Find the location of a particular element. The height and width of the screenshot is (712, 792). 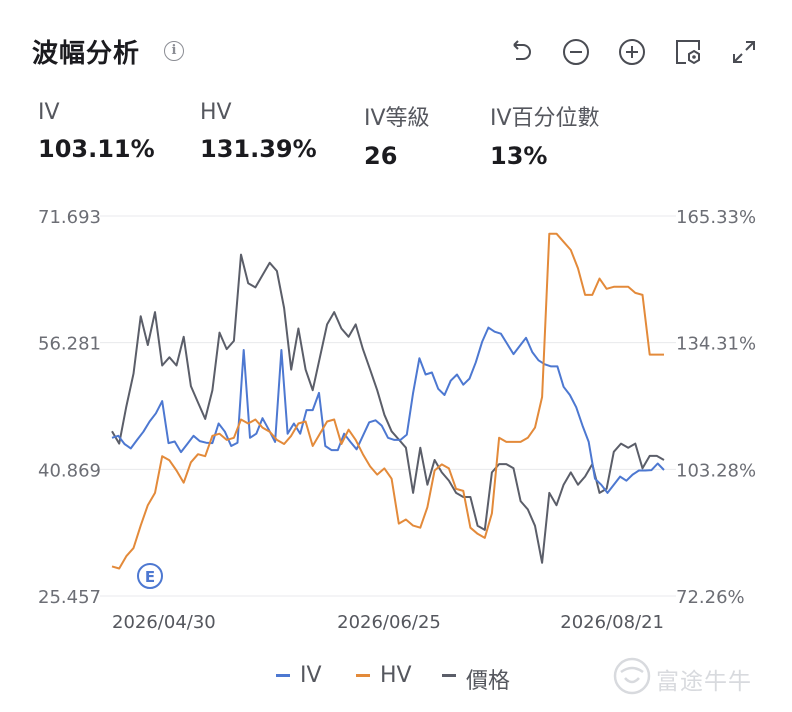

expand-icon is located at coordinates (744, 52).